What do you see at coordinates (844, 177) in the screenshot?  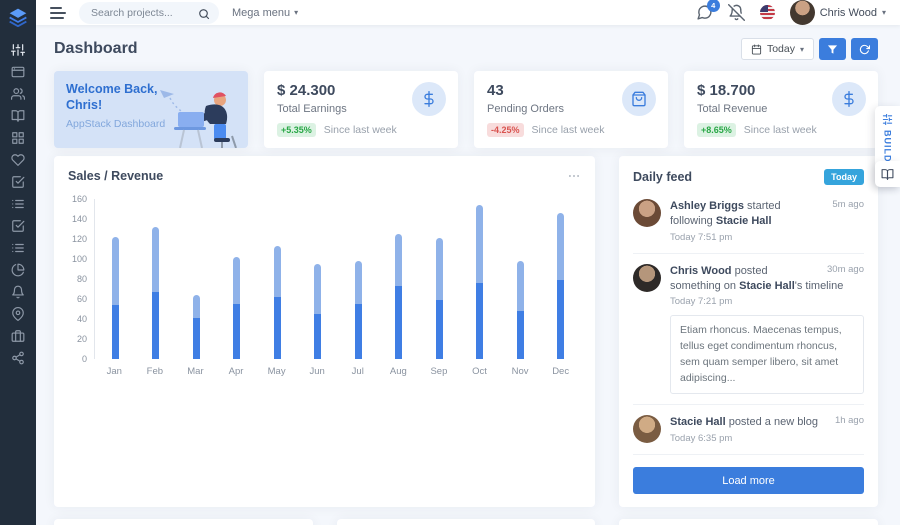 I see `feed-today-badge: Today` at bounding box center [844, 177].